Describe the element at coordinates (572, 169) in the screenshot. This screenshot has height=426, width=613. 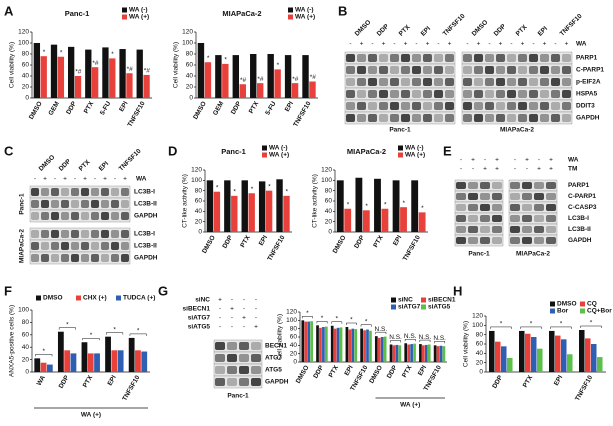
I see `condition-label: TM` at that location.